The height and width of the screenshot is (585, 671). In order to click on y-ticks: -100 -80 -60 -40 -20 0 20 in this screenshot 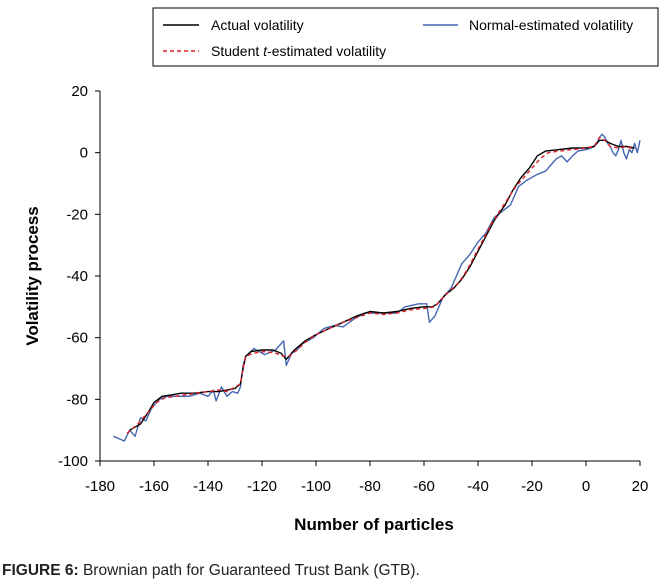, I will do `click(79, 276)`.